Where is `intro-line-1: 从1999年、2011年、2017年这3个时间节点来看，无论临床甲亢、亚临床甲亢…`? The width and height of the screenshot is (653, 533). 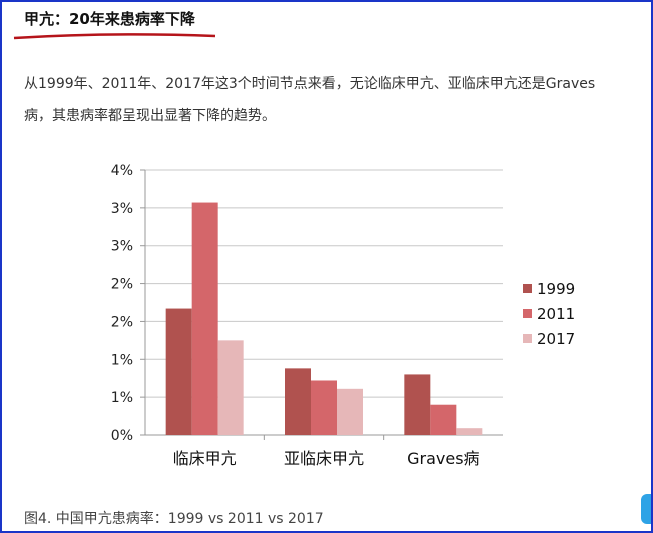
intro-line-1: 从1999年、2011年、2017年这3个时间节点来看，无论临床甲亢、亚临床甲亢… is located at coordinates (310, 84).